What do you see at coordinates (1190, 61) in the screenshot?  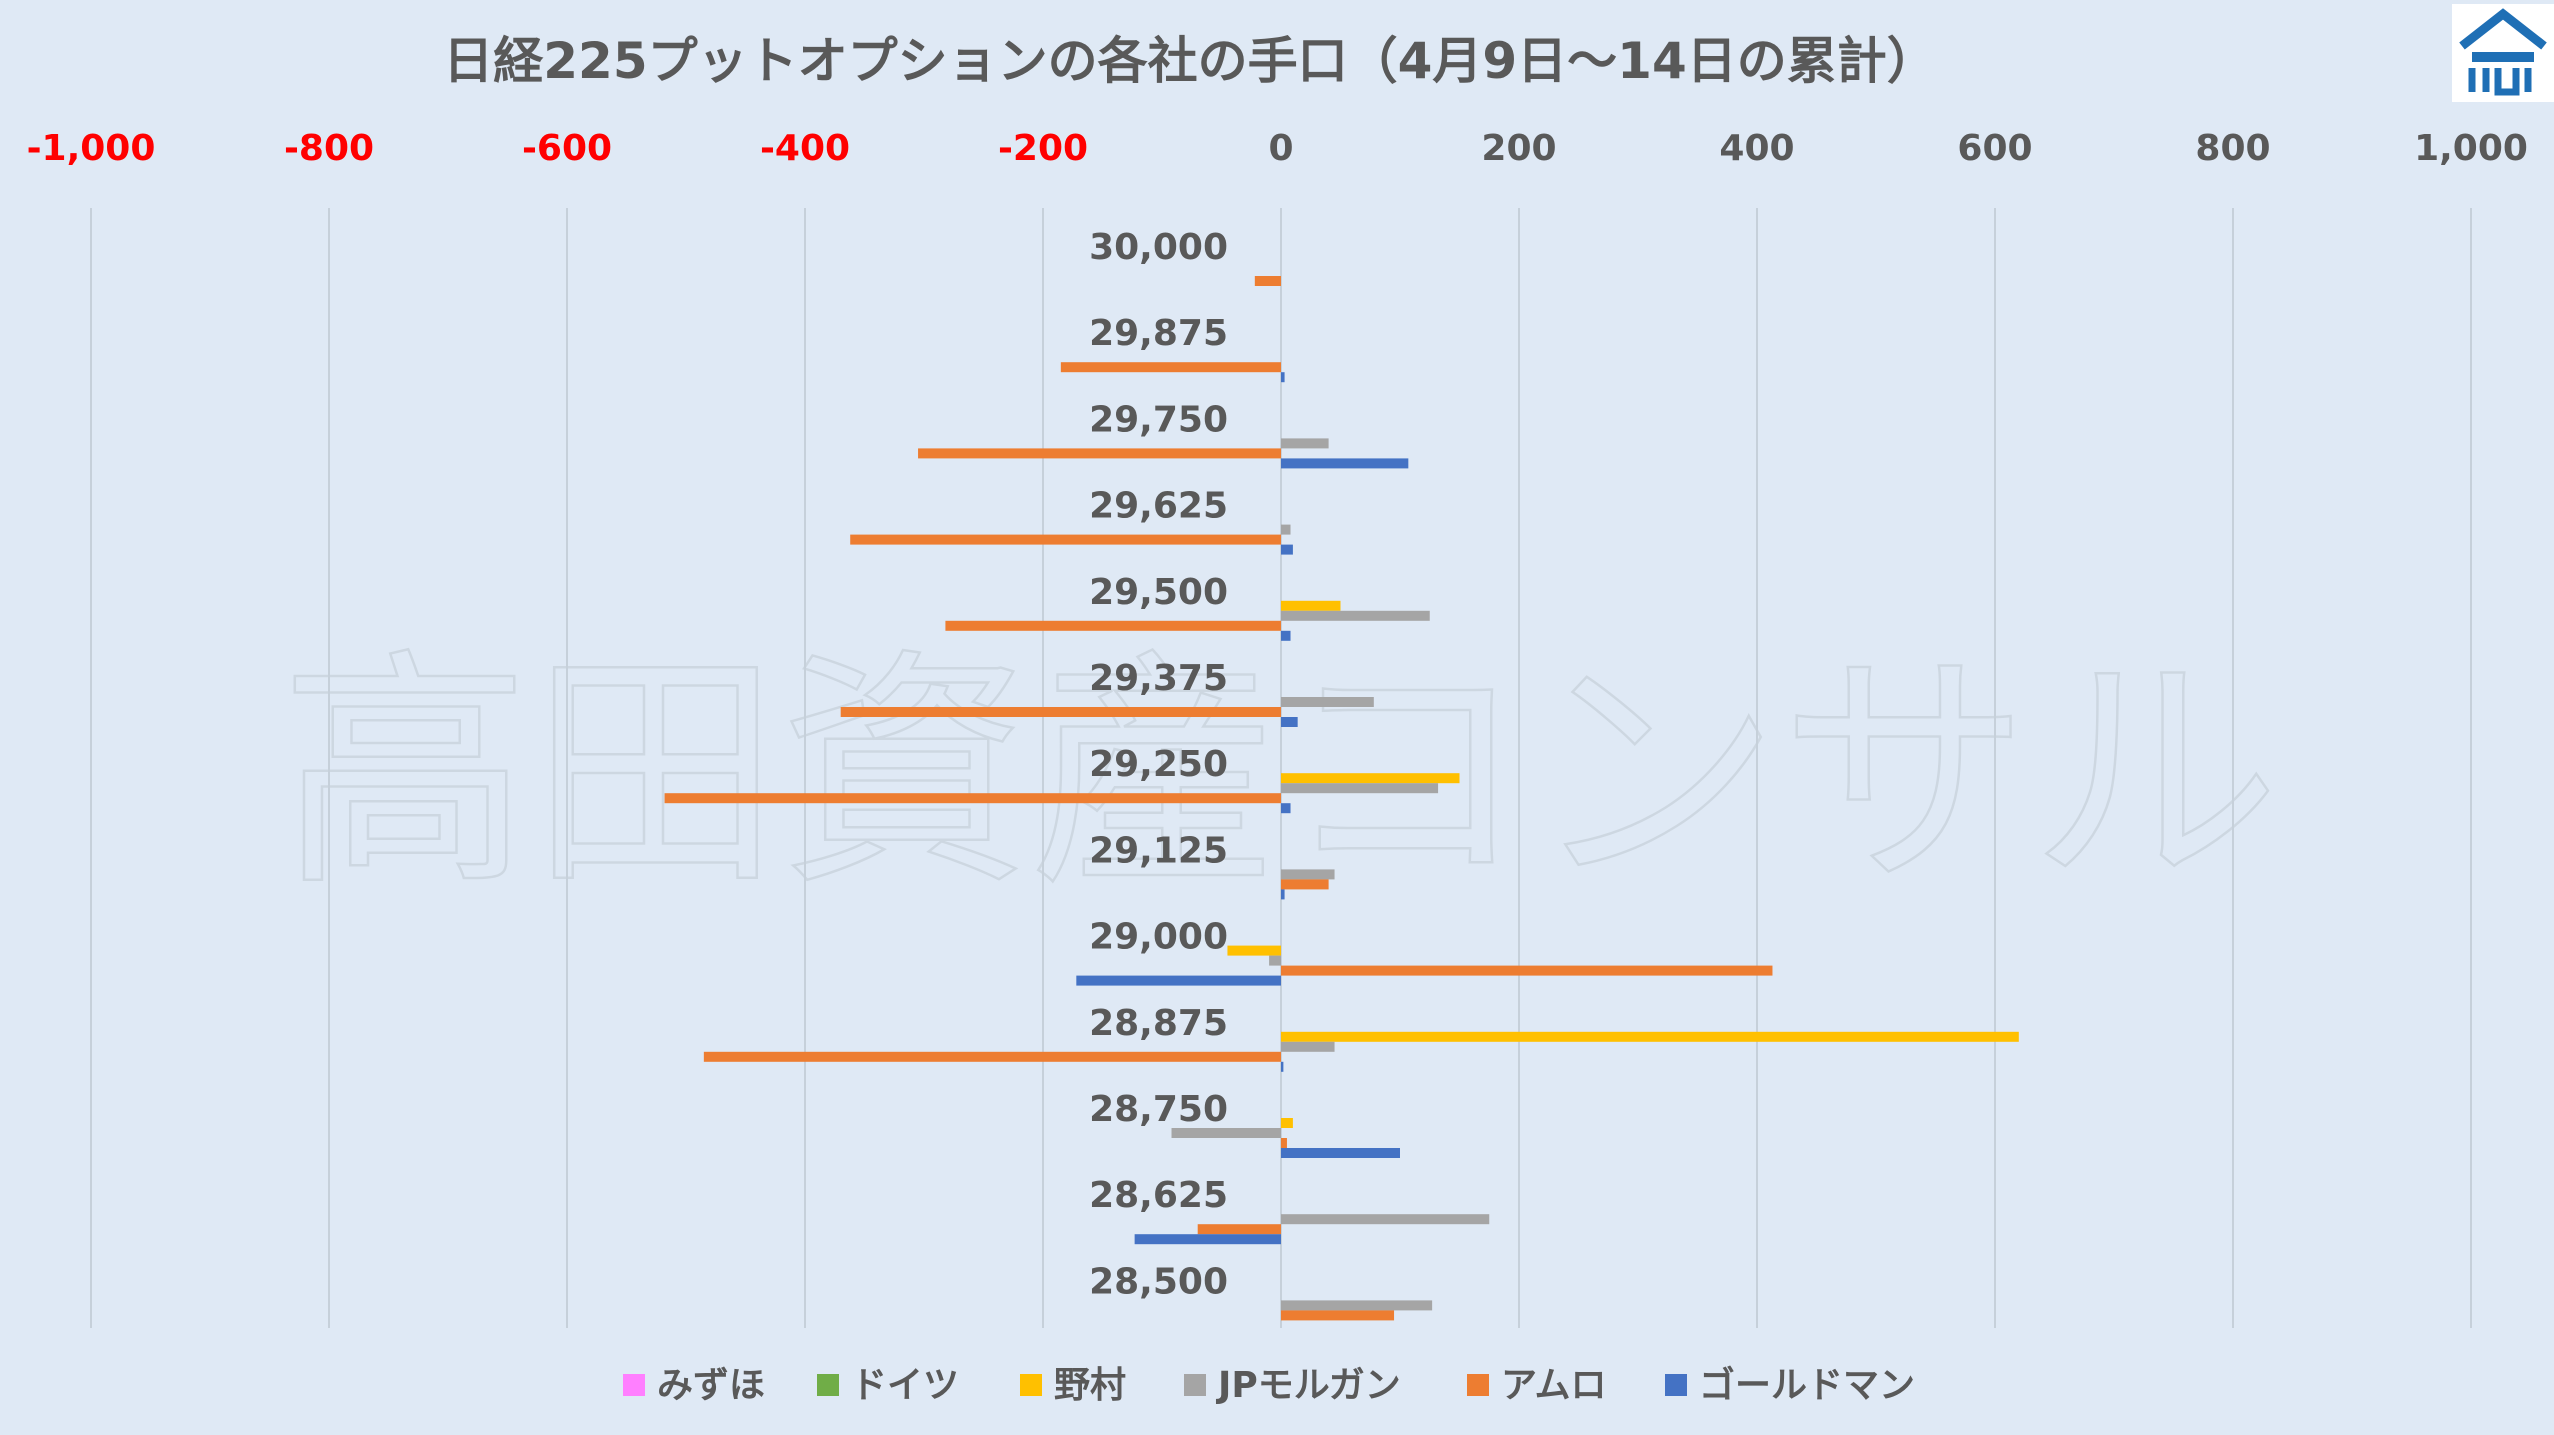 I see `chart-title: 日経225プットオプションの各社の手口（4月9日～14日の累計）` at bounding box center [1190, 61].